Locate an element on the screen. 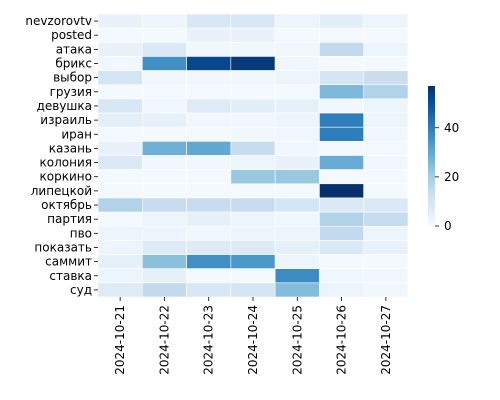 This screenshot has width=500, height=400. y-tick-label: ставка is located at coordinates (70, 276).